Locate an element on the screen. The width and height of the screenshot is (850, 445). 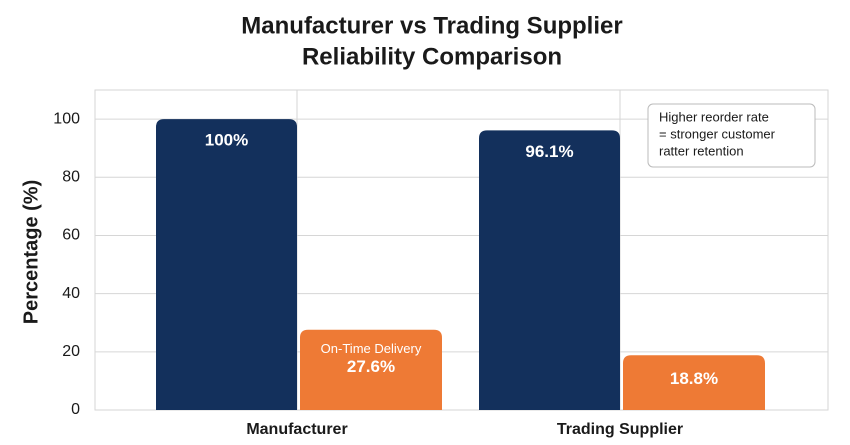
y-tick-label: 0 is located at coordinates (75, 409).